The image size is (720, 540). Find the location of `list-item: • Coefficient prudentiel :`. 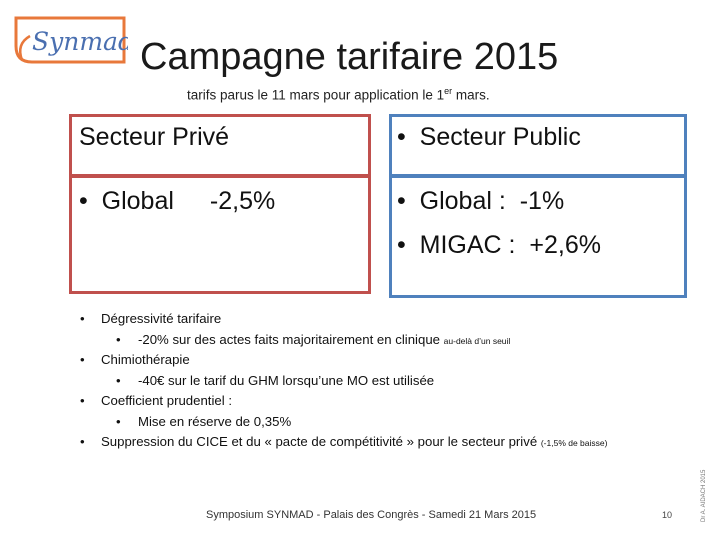

list-item: • Coefficient prudentiel : is located at coordinates (156, 400).